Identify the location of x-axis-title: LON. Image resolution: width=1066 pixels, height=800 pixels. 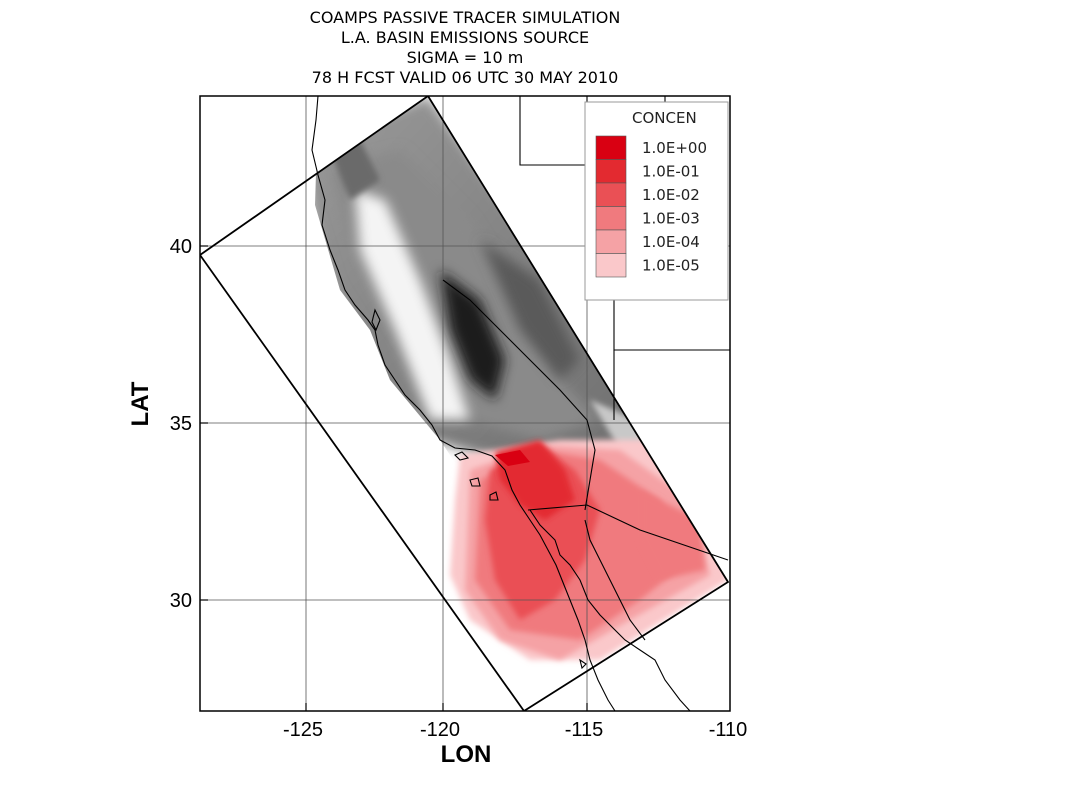
(466, 754).